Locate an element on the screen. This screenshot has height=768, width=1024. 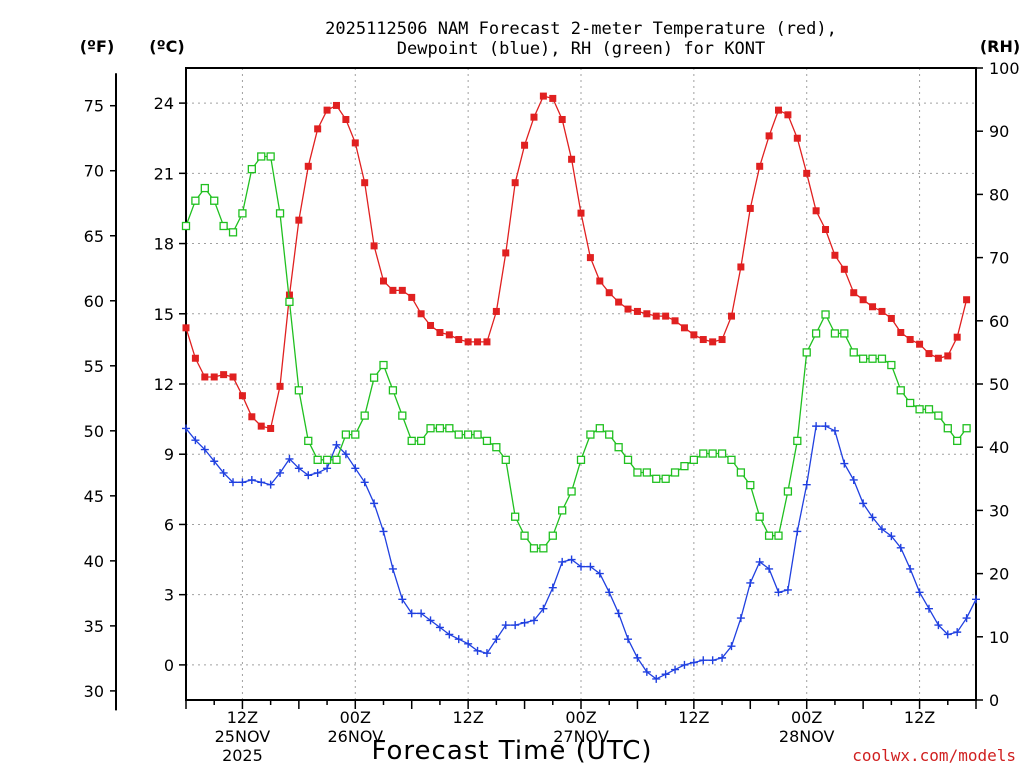
x-tick-date: 25NOV is located at coordinates (243, 736).